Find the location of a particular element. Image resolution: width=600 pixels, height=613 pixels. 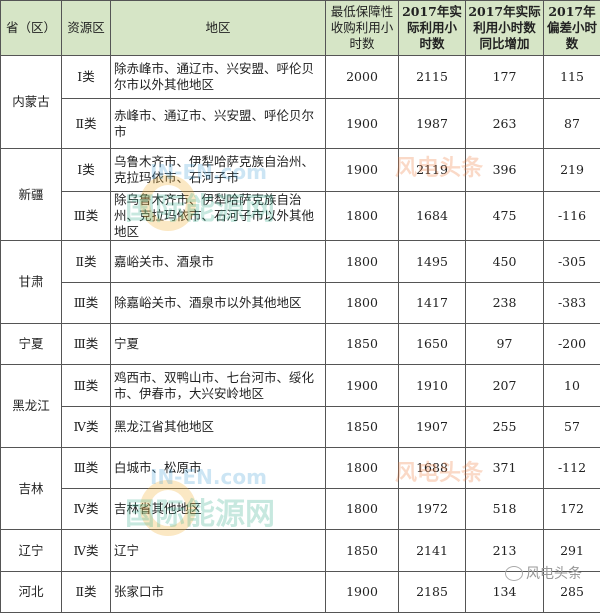

actual-hours-cell: 1907 is located at coordinates (432, 427).